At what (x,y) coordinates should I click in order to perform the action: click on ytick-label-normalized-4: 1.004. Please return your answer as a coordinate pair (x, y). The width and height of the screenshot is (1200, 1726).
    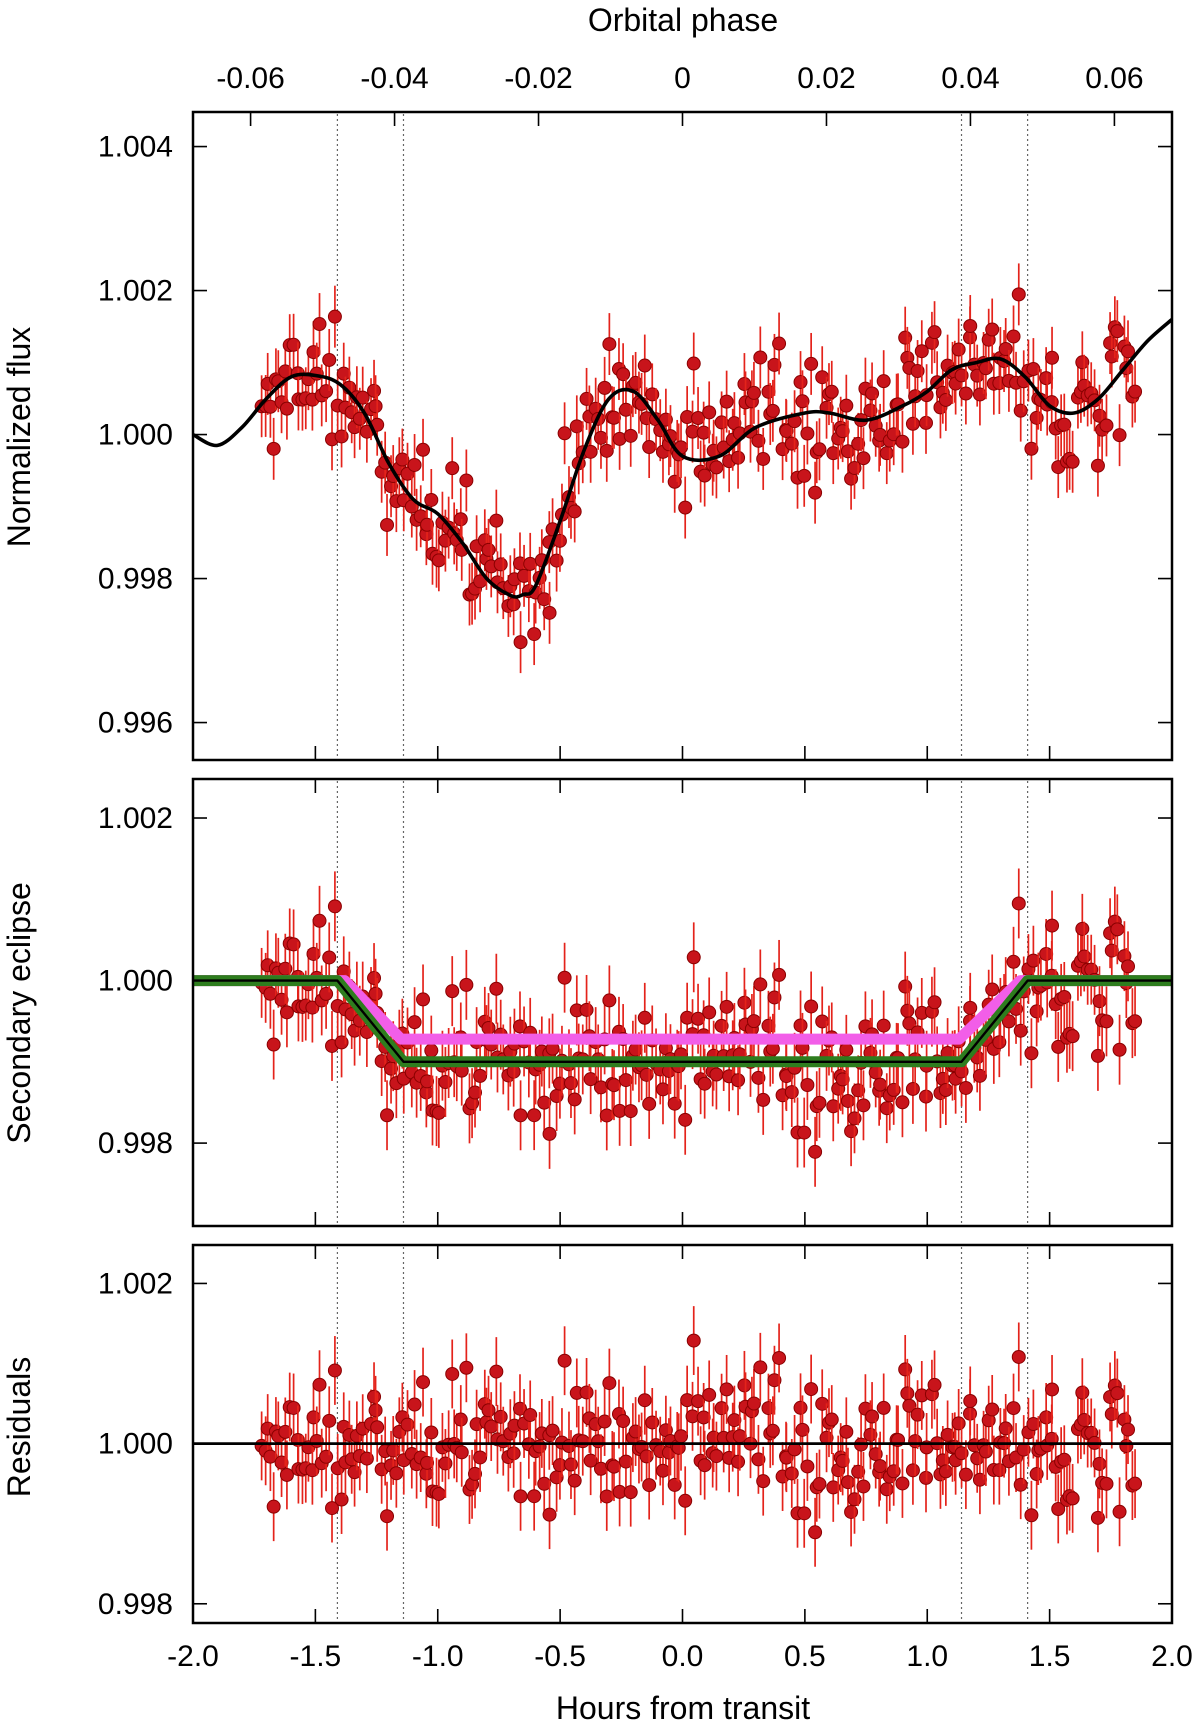
    Looking at the image, I should click on (135, 147).